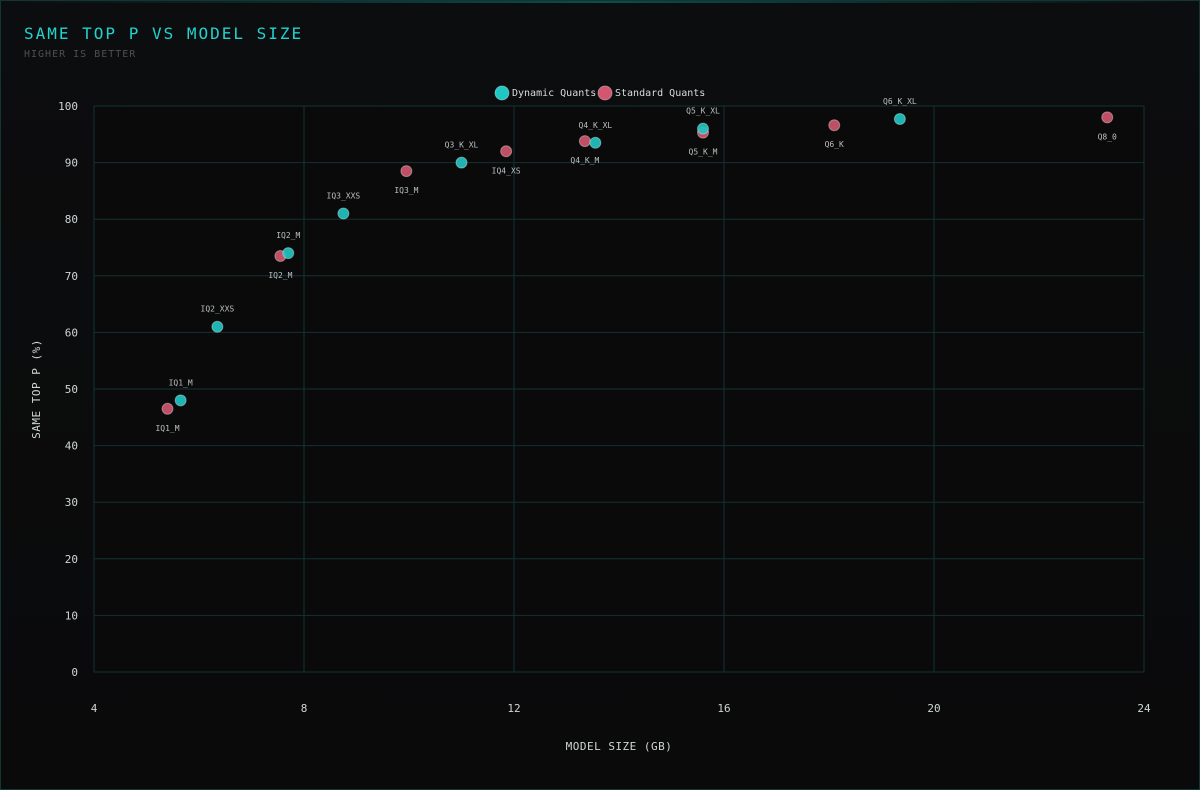  What do you see at coordinates (513, 708) in the screenshot?
I see `x-tick-label: 12` at bounding box center [513, 708].